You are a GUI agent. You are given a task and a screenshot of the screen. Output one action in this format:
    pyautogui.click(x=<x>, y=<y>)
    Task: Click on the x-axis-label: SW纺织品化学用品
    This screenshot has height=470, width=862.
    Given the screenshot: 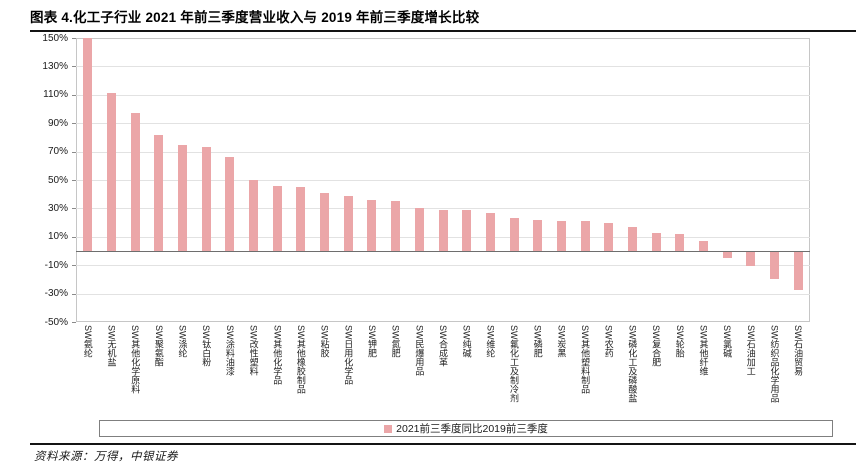 What is the action you would take?
    pyautogui.click(x=774, y=364)
    